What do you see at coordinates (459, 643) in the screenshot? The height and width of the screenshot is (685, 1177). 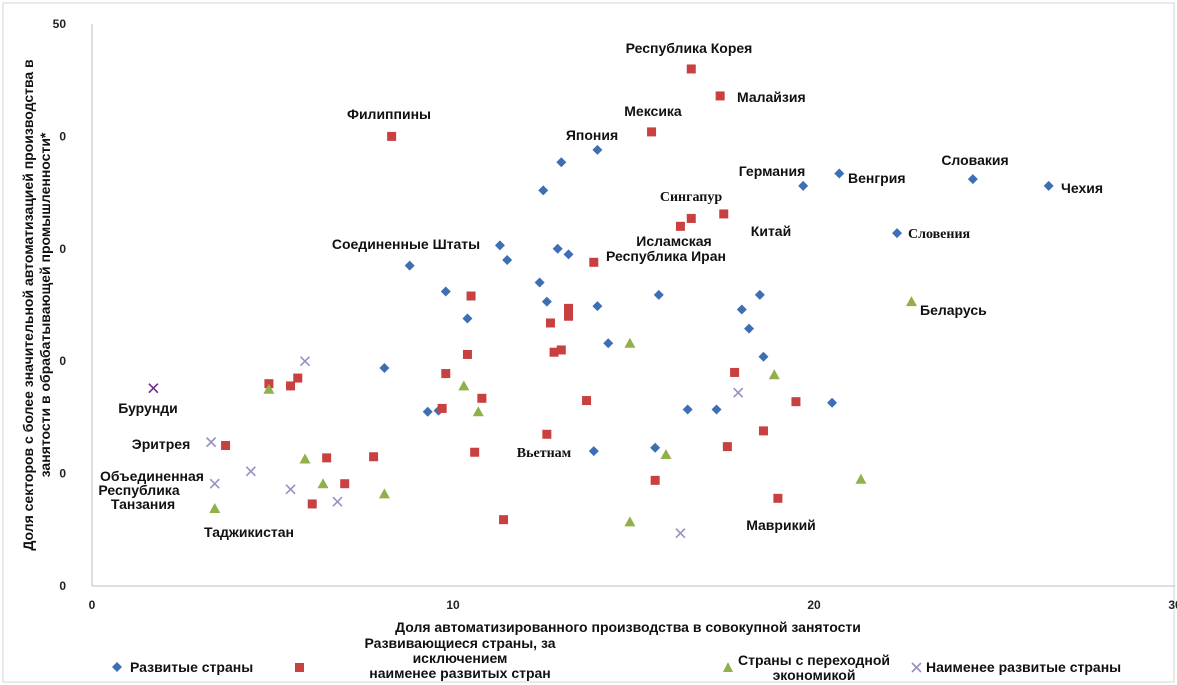 I see `legend-label-developing-line-1: Развивающиеся страны, за` at bounding box center [459, 643].